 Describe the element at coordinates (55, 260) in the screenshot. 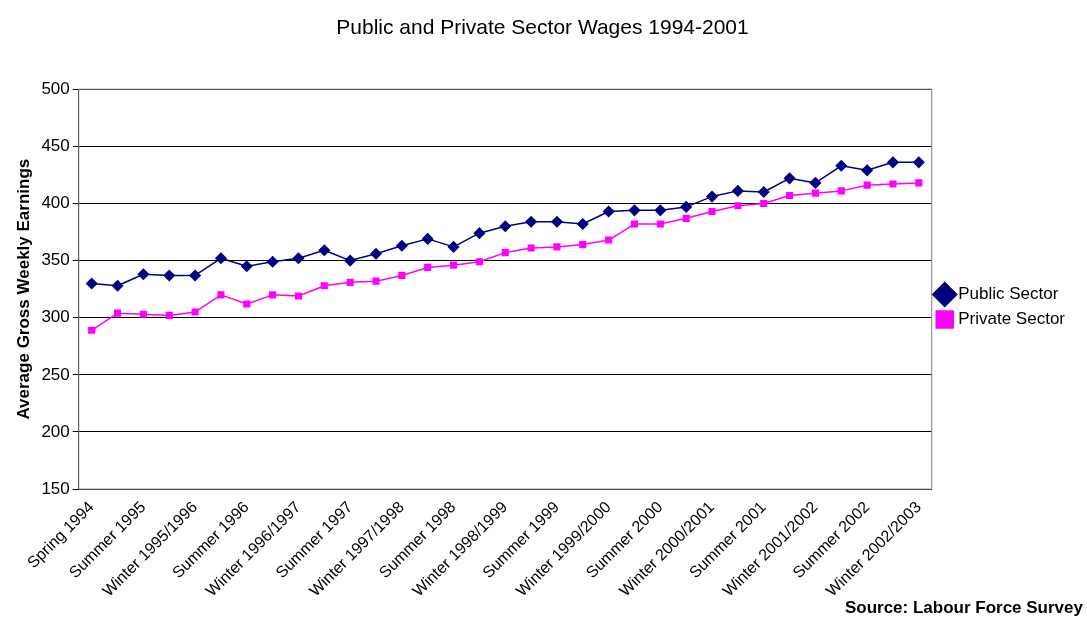

I see `y-tick-label: 350` at that location.